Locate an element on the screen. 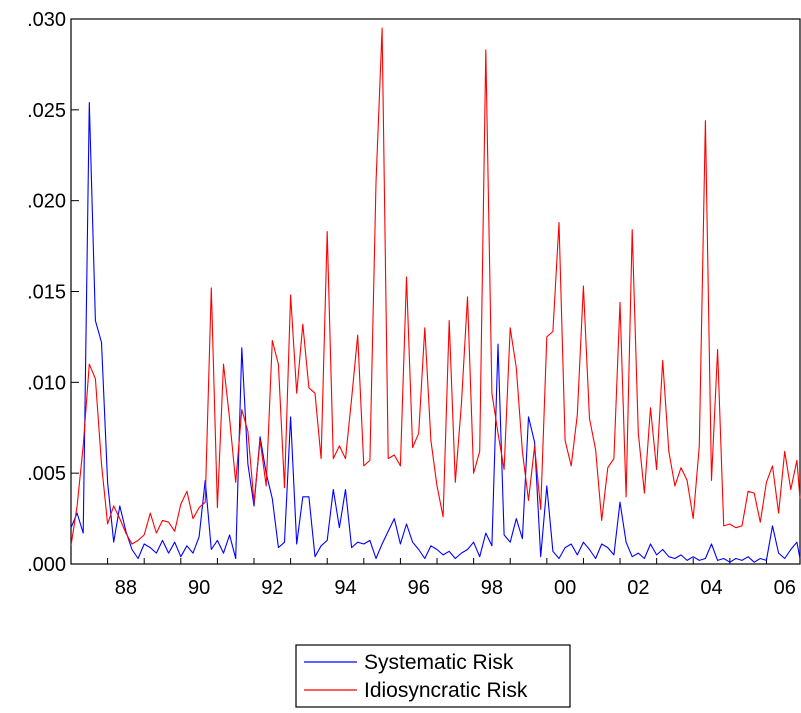 The image size is (801, 713). legend-box is located at coordinates (433, 676).